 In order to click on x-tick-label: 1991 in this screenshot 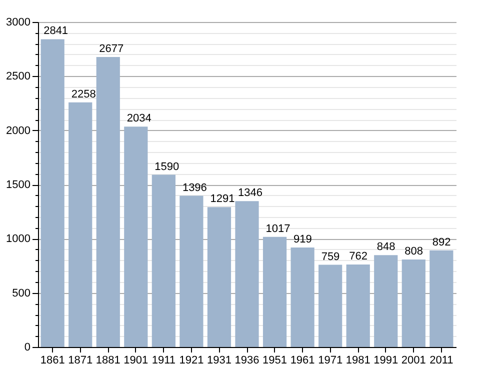, I will do `click(386, 360)`.